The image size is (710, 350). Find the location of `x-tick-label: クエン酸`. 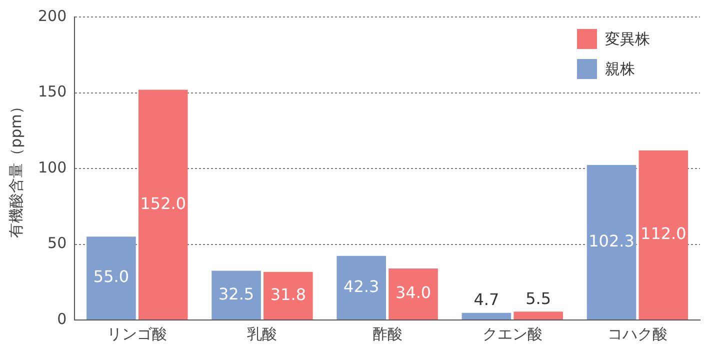

x-tick-label: クエン酸 is located at coordinates (512, 333).